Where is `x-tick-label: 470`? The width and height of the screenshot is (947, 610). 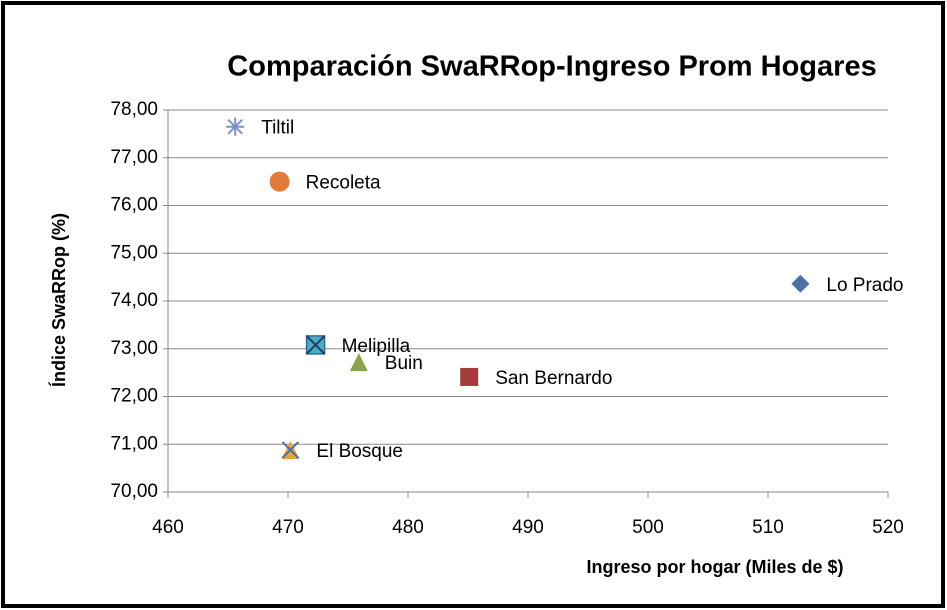 x-tick-label: 470 is located at coordinates (288, 527).